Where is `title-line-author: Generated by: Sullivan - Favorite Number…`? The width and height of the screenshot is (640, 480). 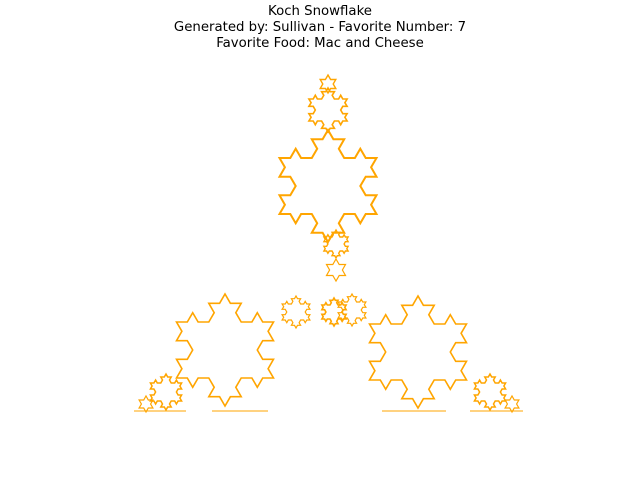
title-line-author: Generated by: Sullivan - Favorite Number… is located at coordinates (320, 27).